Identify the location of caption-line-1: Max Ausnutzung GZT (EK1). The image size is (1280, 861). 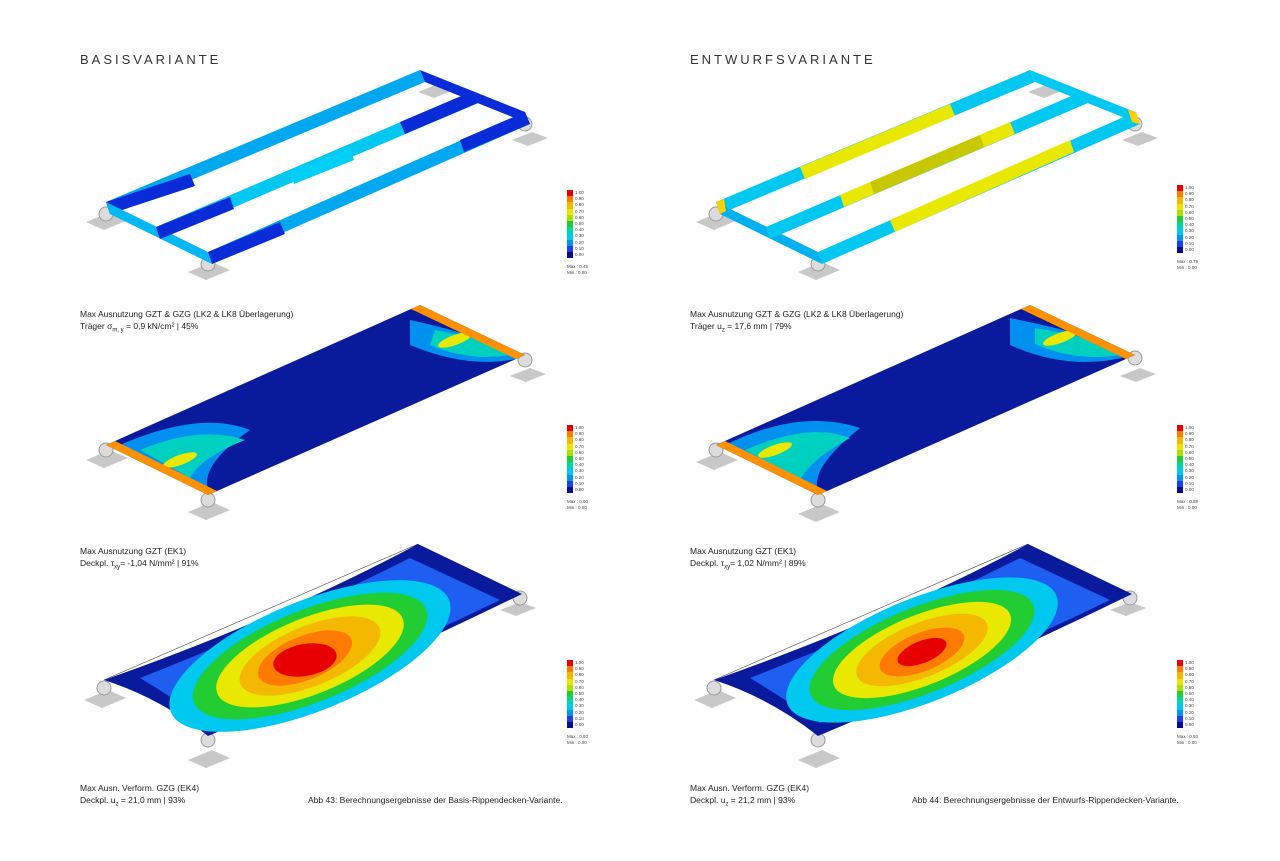
(133, 551).